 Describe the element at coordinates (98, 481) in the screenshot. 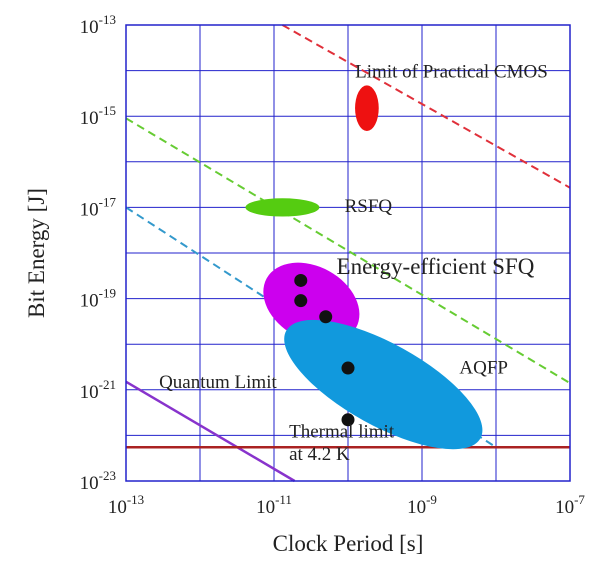

I see `y-tick-label: 10-23` at that location.